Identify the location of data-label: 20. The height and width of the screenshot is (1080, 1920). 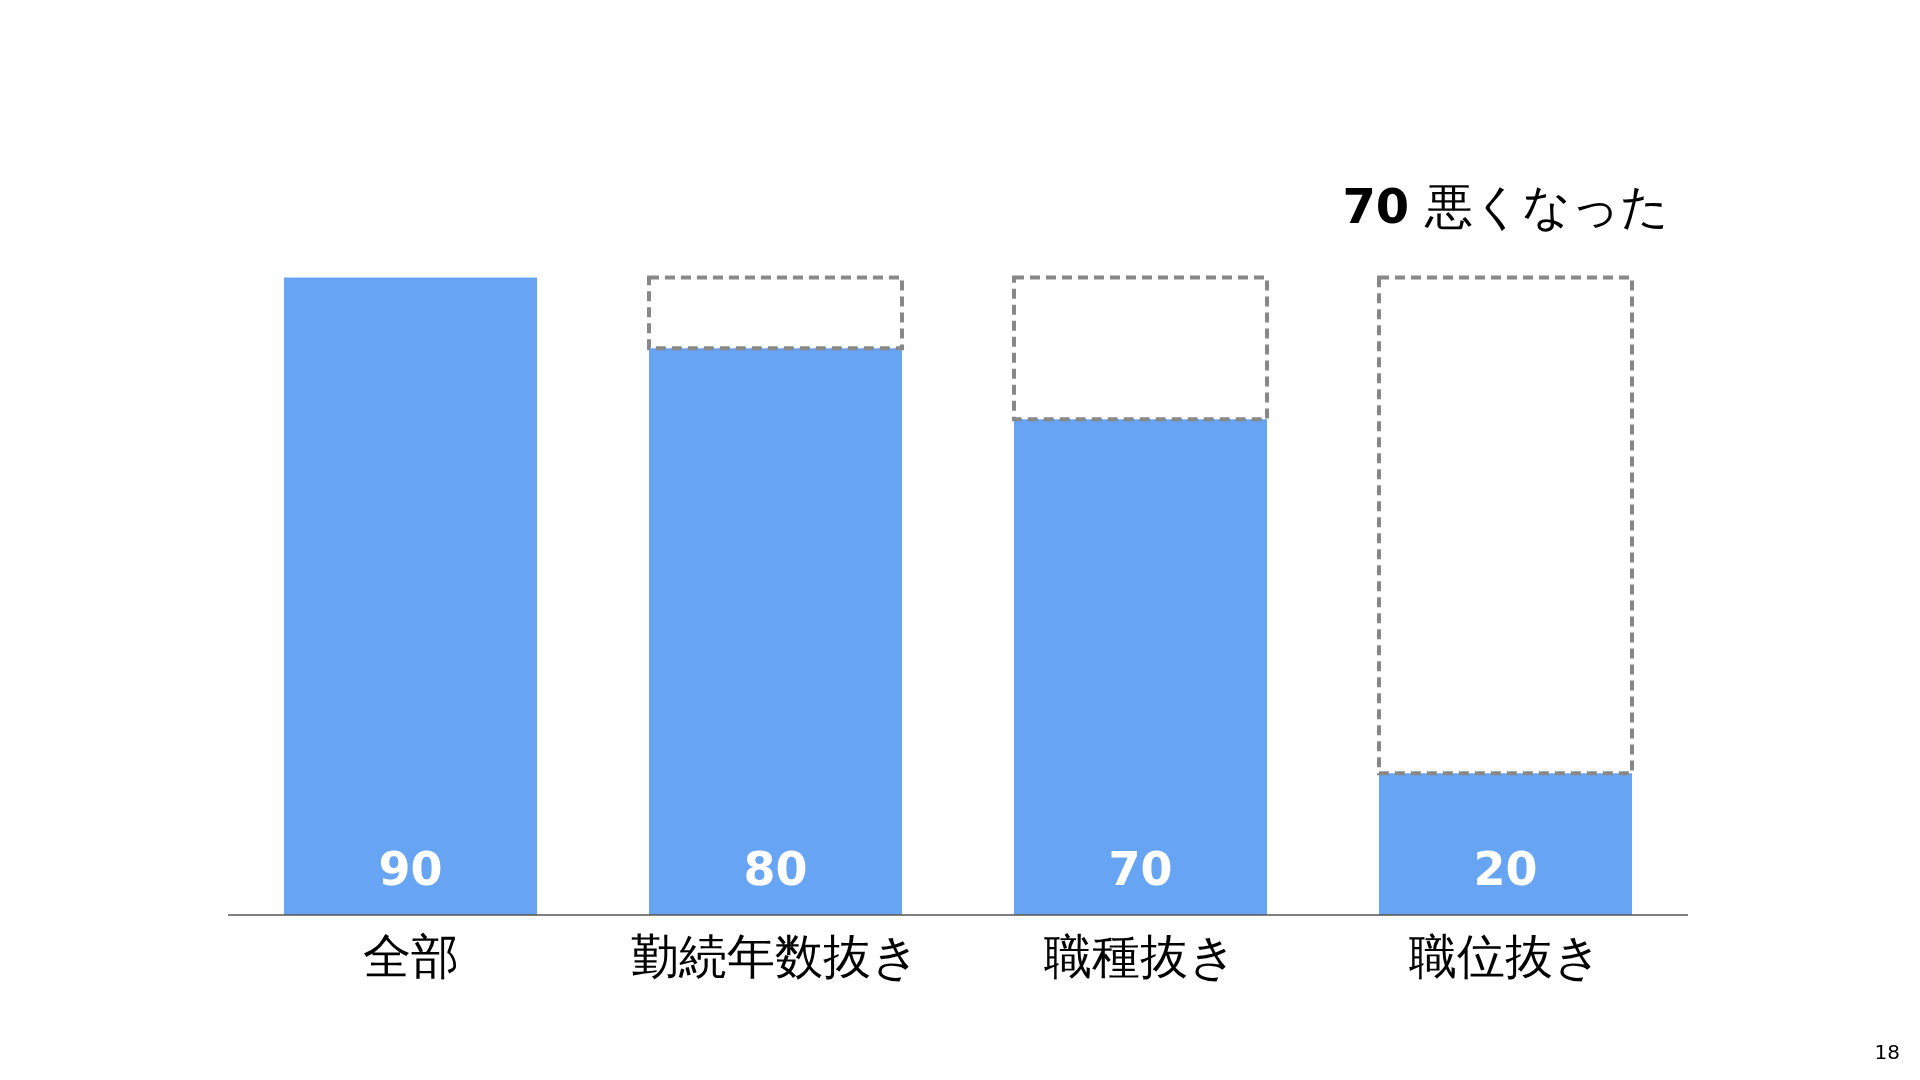
(1505, 869).